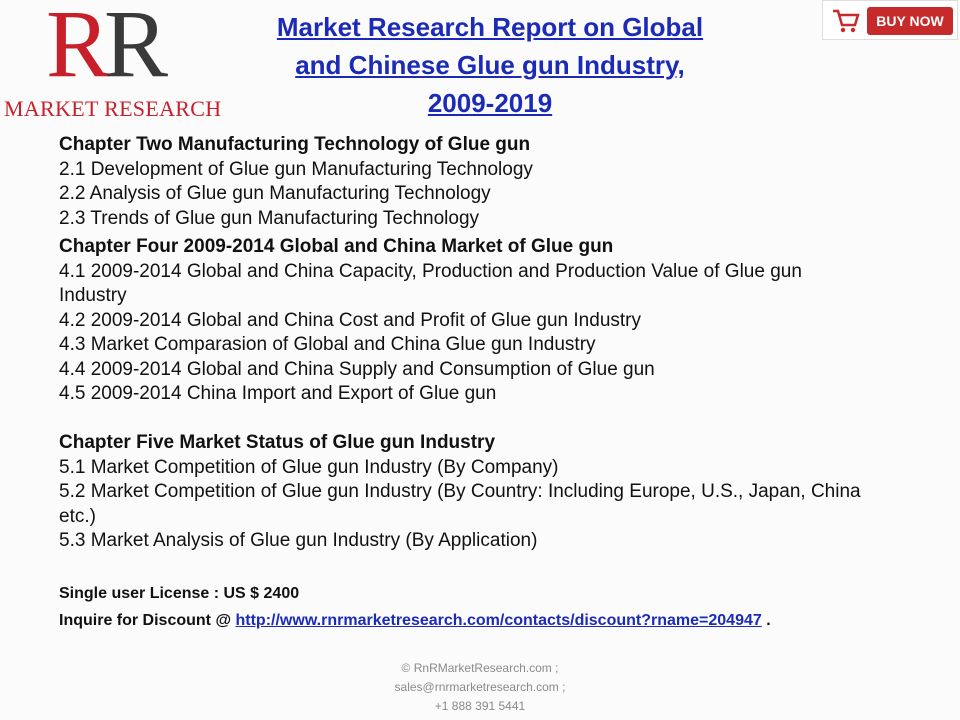 This screenshot has width=960, height=720. I want to click on footer-line: sales@rnrmarketresearch.com ;, so click(480, 687).